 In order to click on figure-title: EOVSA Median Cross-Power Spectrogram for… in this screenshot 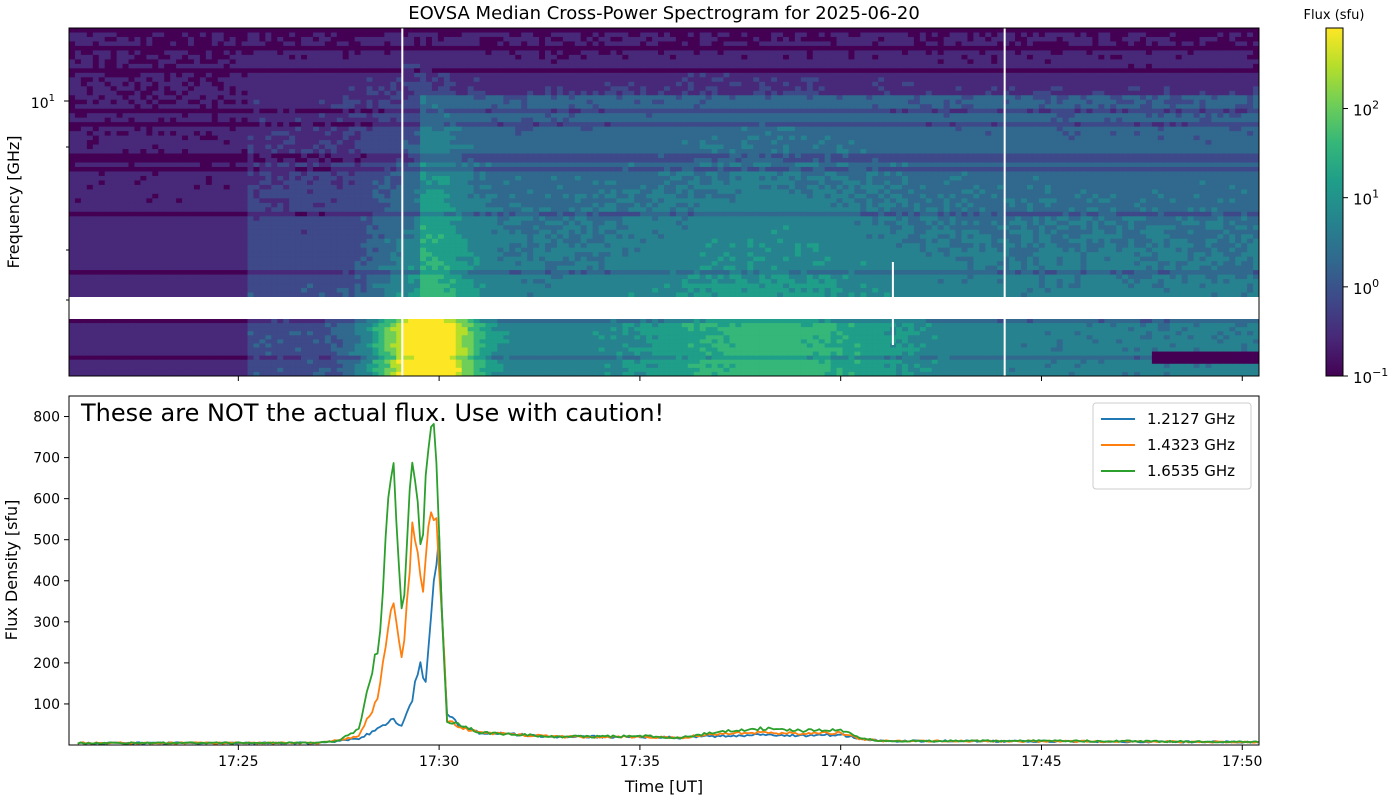, I will do `click(664, 13)`.